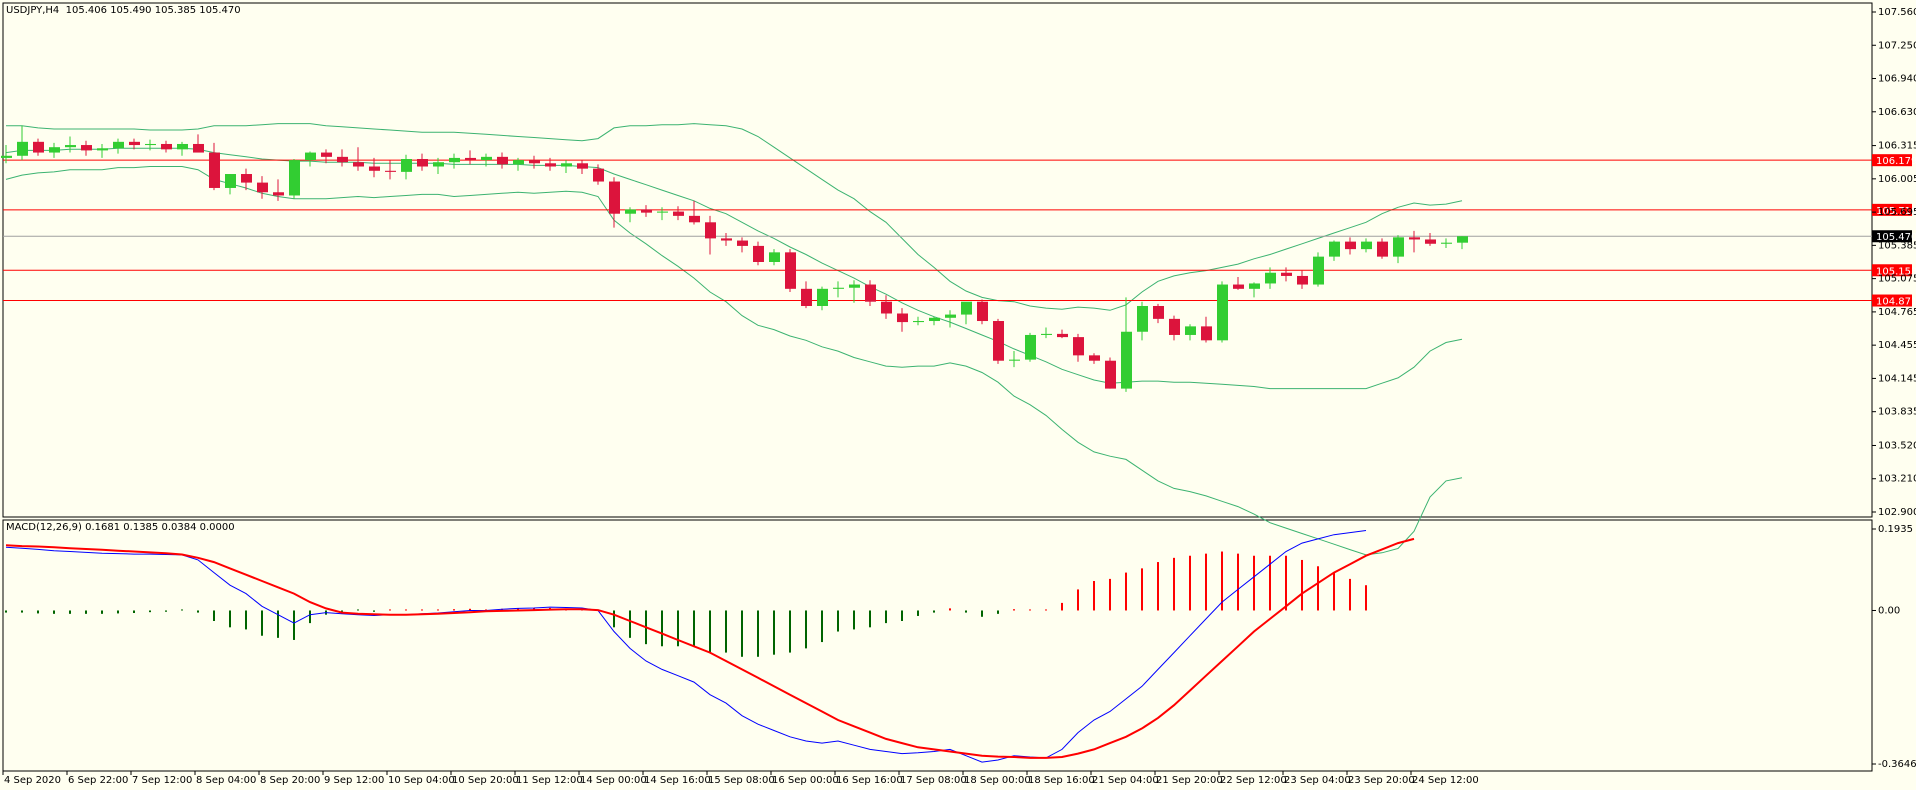  Describe the element at coordinates (1897, 112) in the screenshot. I see `price-tick-label-3: 106.630` at that location.